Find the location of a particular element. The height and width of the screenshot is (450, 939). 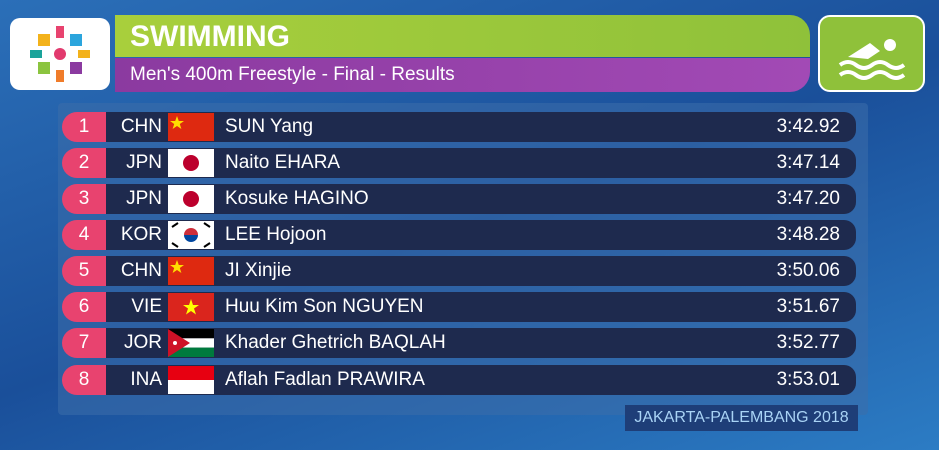

result-row: 4 KOR LEE Hojoon 3:48.28 is located at coordinates (459, 235).